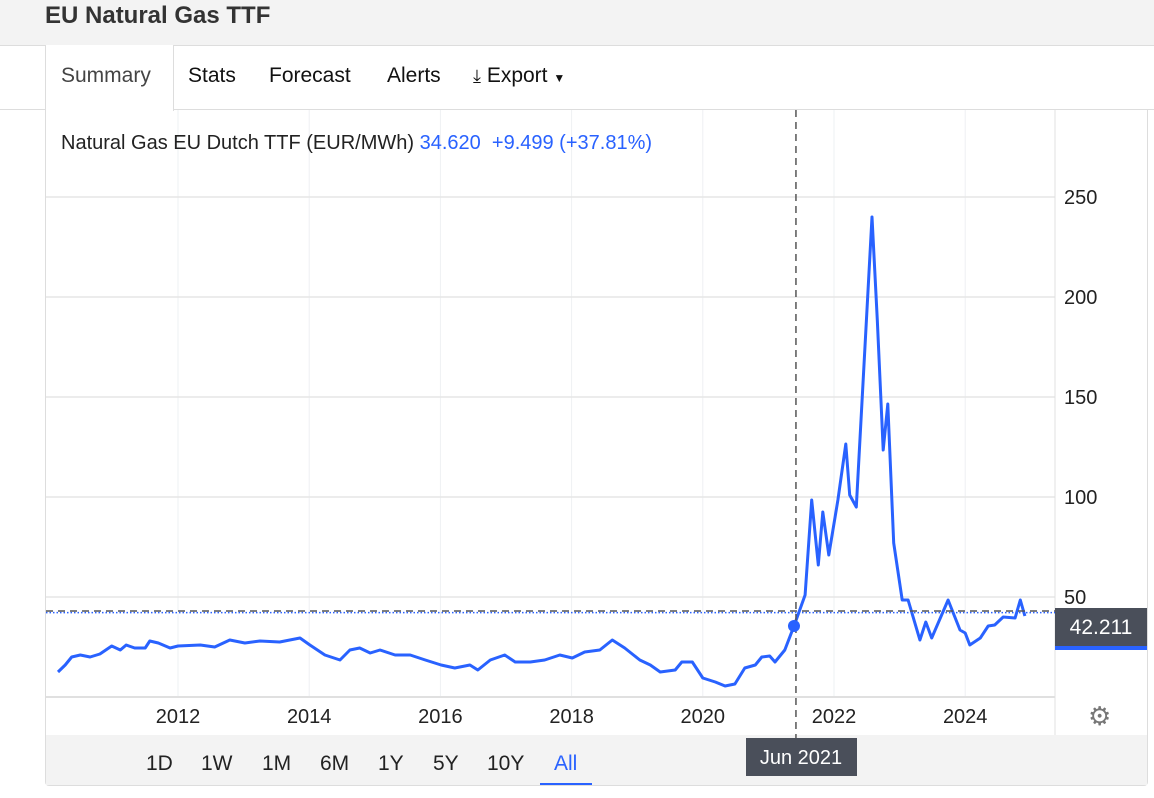 The height and width of the screenshot is (798, 1154). What do you see at coordinates (238, 143) in the screenshot?
I see `legend-name: Natural Gas EU Dutch TTF (EUR/MWh)` at bounding box center [238, 143].